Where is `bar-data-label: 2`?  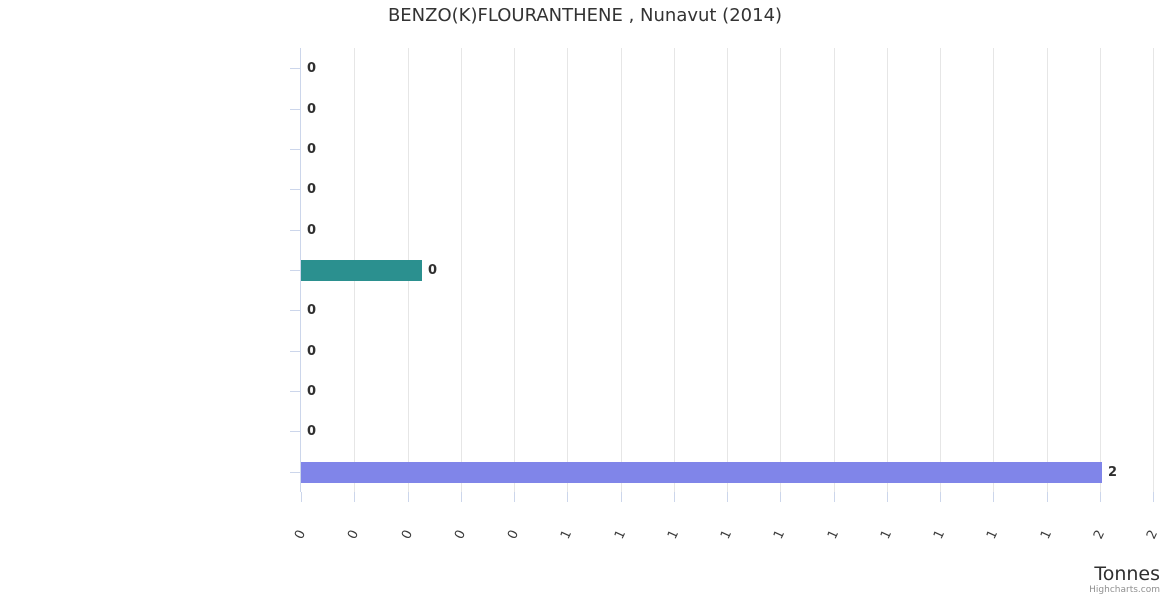 bar-data-label: 2 is located at coordinates (1113, 472).